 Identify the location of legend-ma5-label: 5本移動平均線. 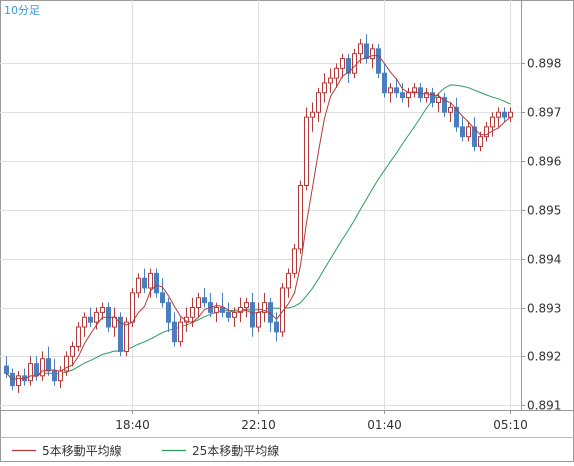
(82, 450).